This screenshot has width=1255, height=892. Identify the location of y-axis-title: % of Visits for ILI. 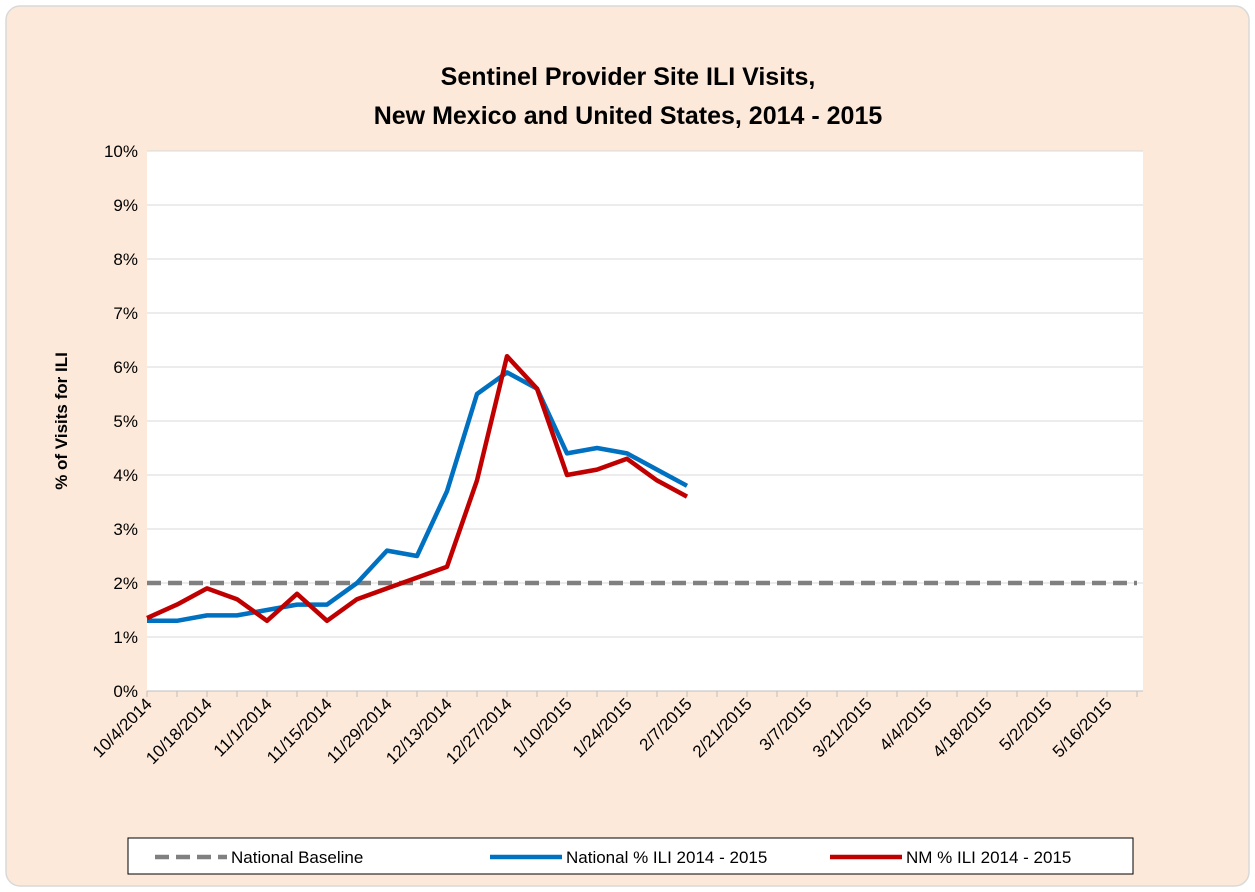
(61, 421).